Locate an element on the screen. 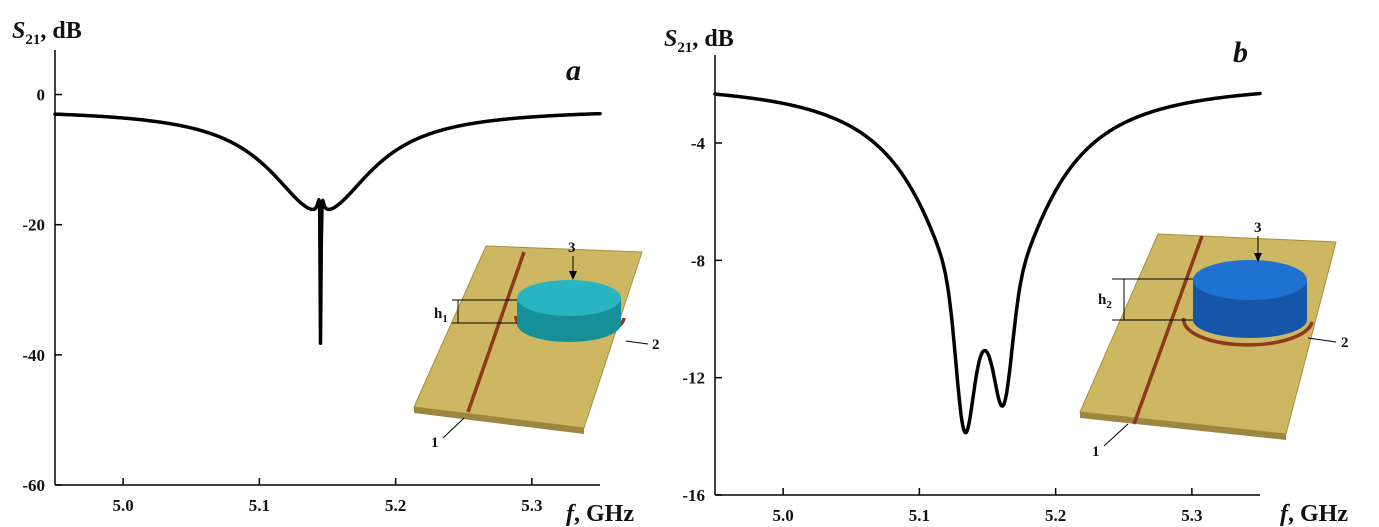  panel-a-x-tick-label: 5.1 is located at coordinates (259, 505).